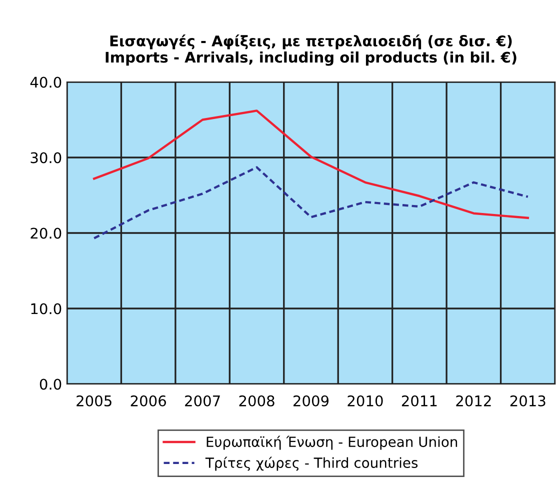 This screenshot has width=556, height=493. Describe the element at coordinates (46, 308) in the screenshot. I see `y-tick-label: 10.0` at that location.